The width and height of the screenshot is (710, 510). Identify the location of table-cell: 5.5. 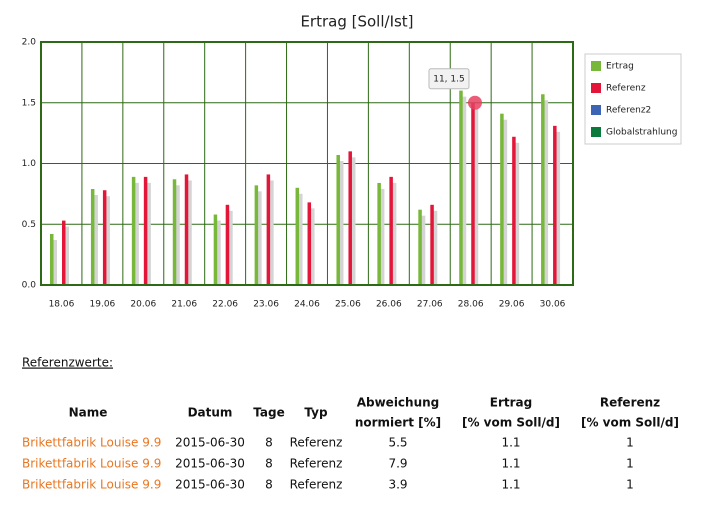
(397, 443).